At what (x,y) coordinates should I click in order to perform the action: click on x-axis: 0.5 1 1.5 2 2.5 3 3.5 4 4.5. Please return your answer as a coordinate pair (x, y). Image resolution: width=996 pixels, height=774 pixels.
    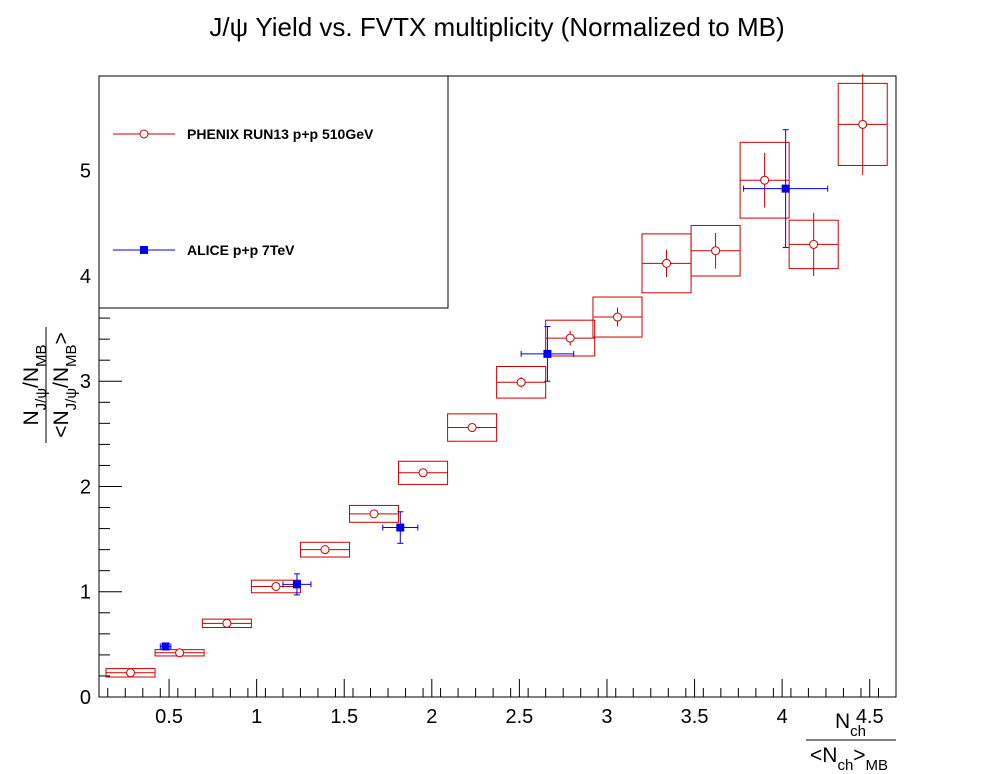
    Looking at the image, I should click on (502, 703).